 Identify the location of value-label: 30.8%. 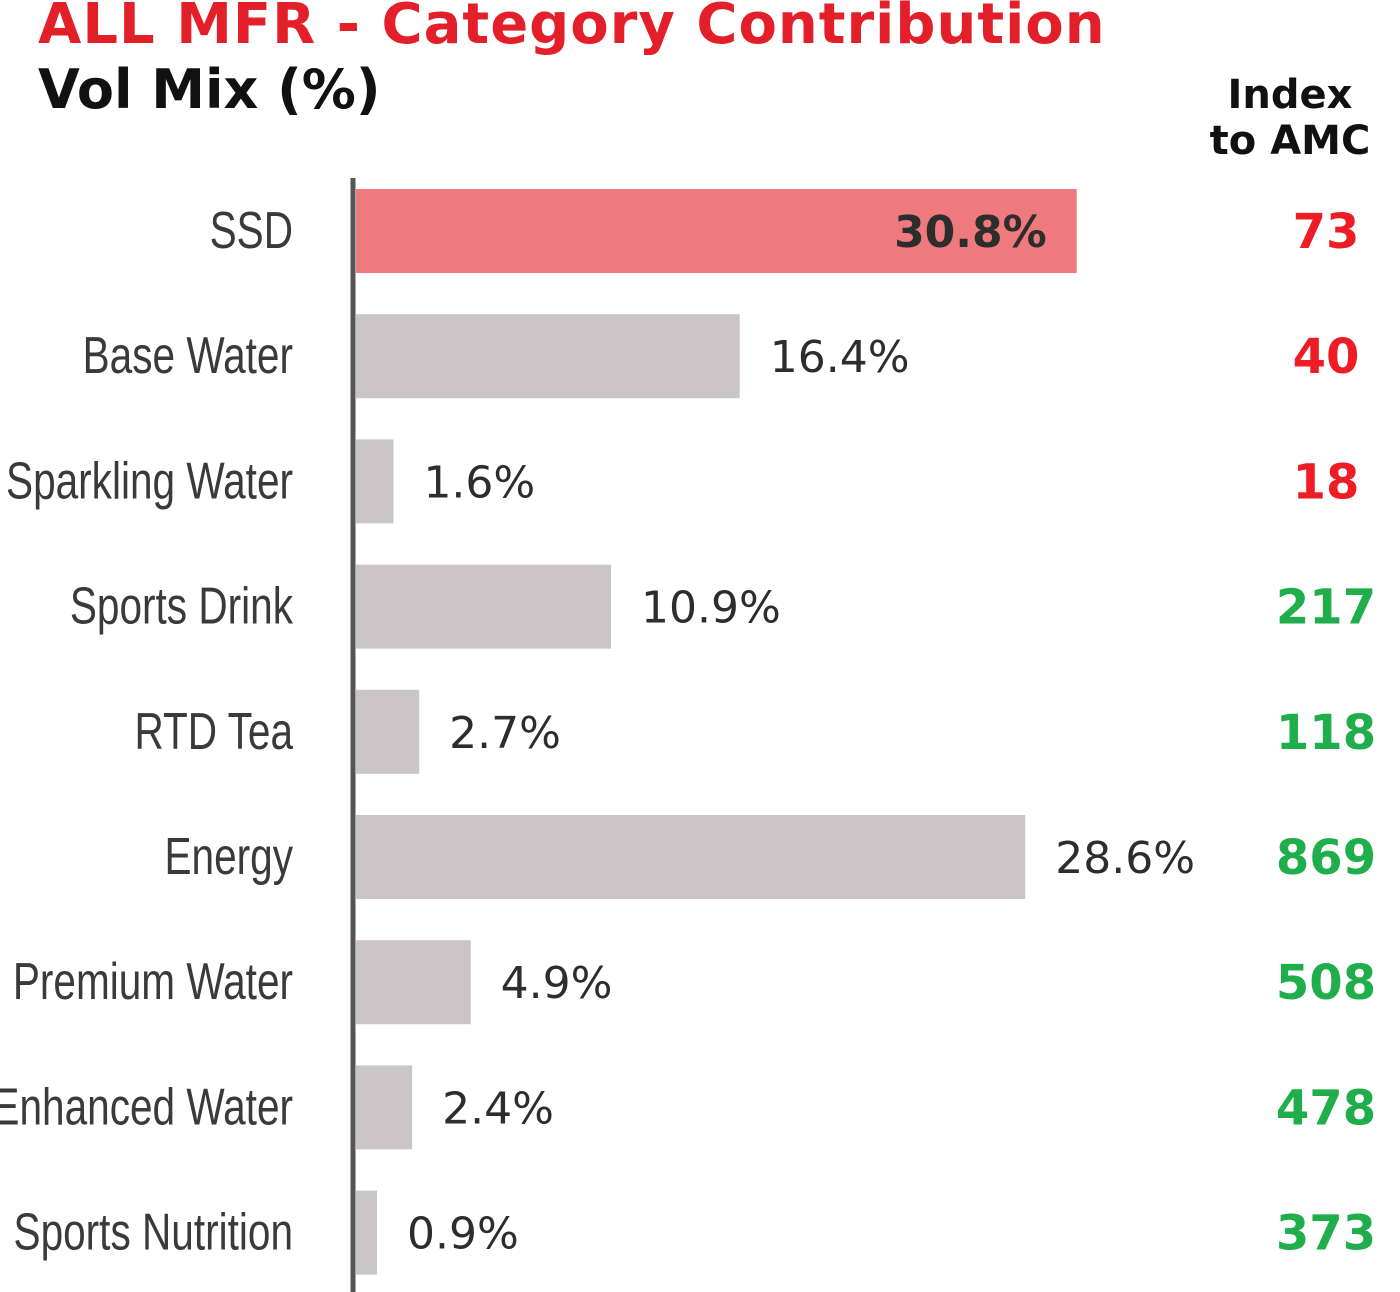
(970, 232).